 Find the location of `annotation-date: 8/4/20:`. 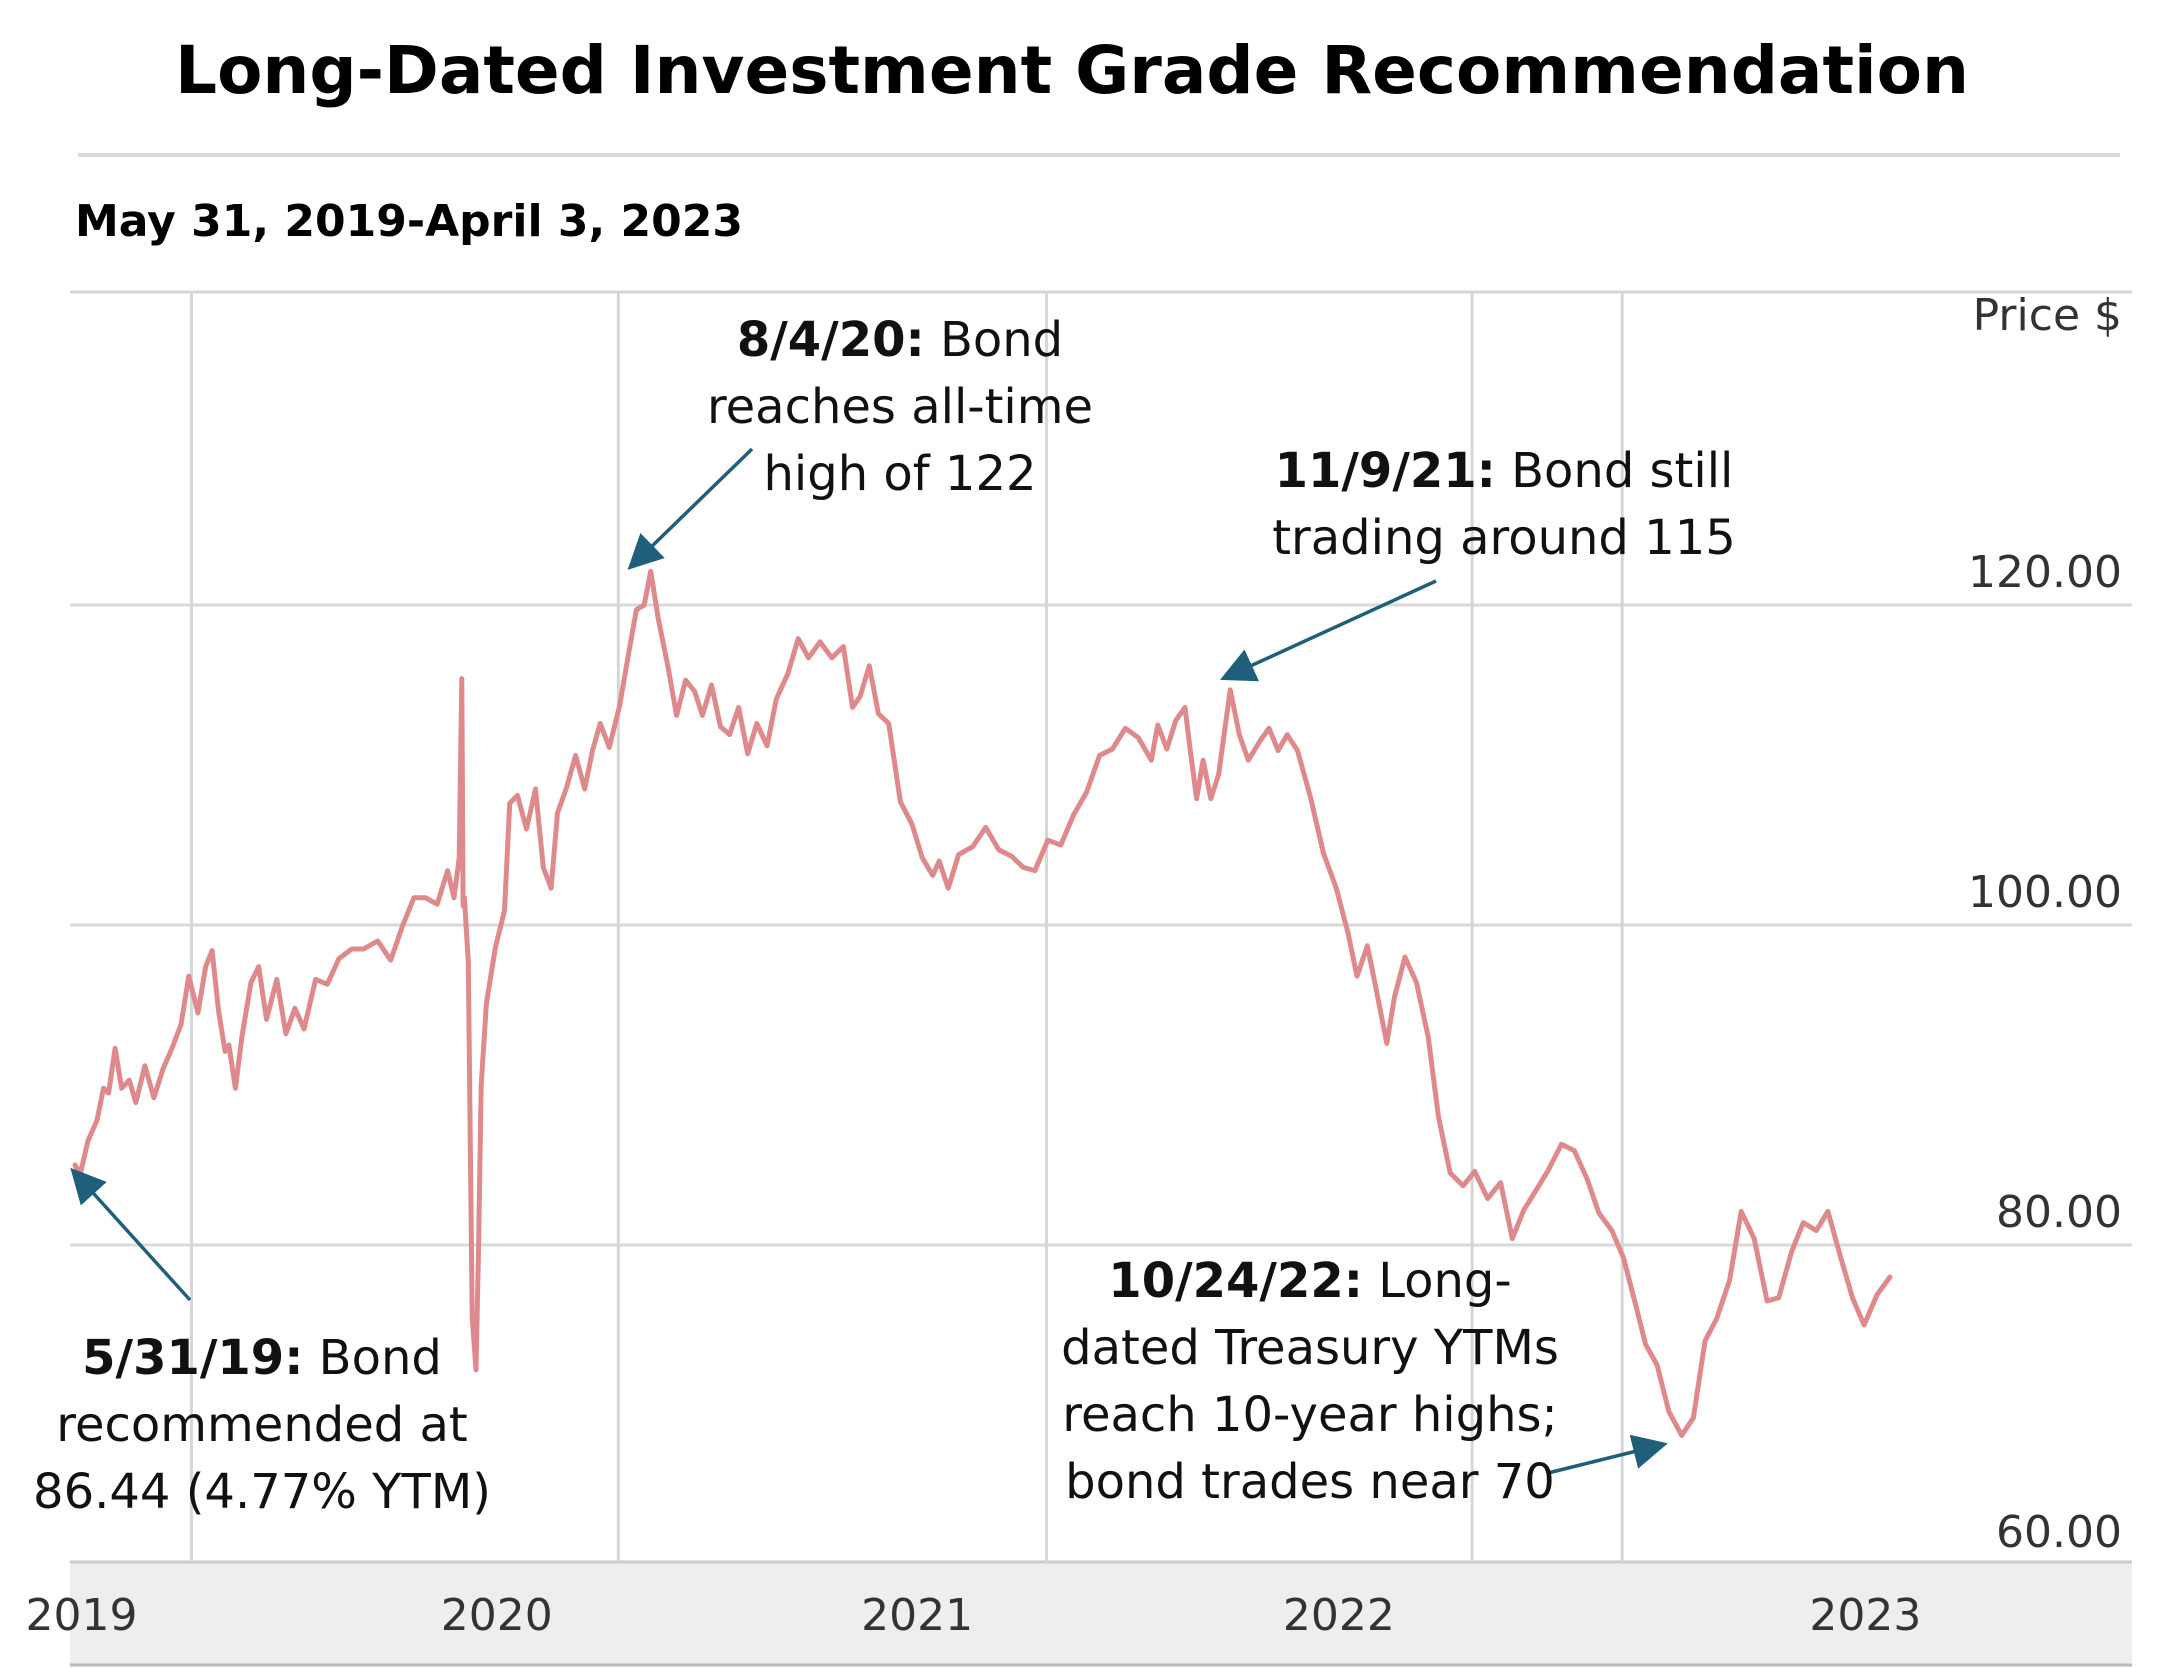

annotation-date: 8/4/20: is located at coordinates (831, 340).